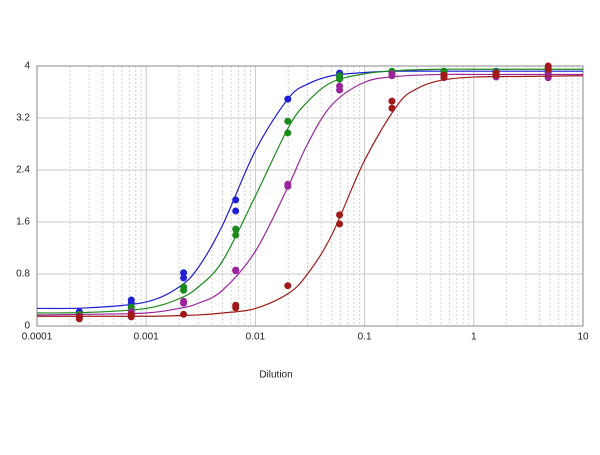  I want to click on x-tick-label: 0.001, so click(146, 337).